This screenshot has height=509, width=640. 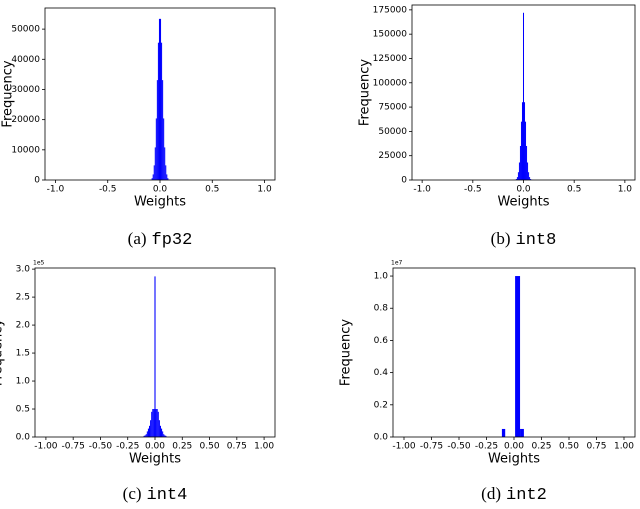 What do you see at coordinates (101, 447) in the screenshot?
I see `x-tick-label: -0.50` at bounding box center [101, 447].